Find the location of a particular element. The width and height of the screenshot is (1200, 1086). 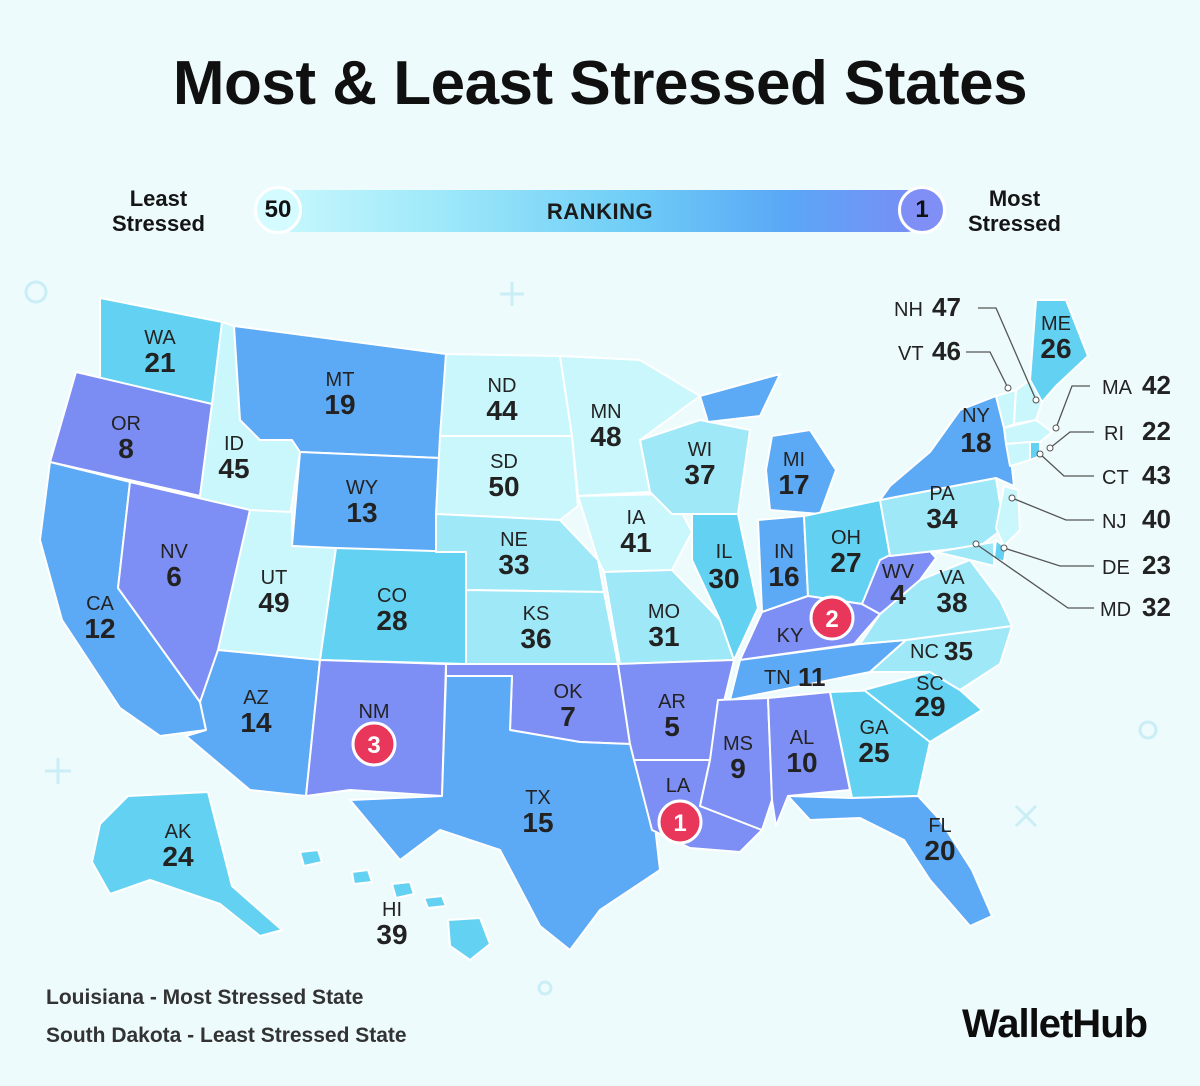

svg-text: SC is located at coordinates (930, 684).